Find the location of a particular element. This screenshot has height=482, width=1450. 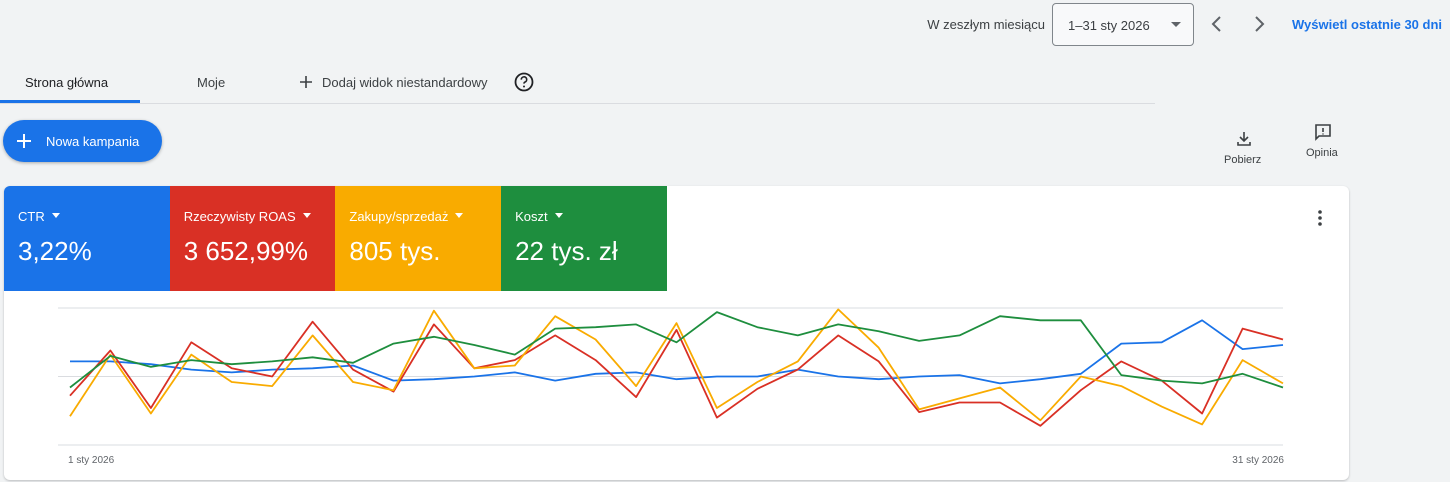

date-range: 1–31 sty 2026 is located at coordinates (1109, 25).